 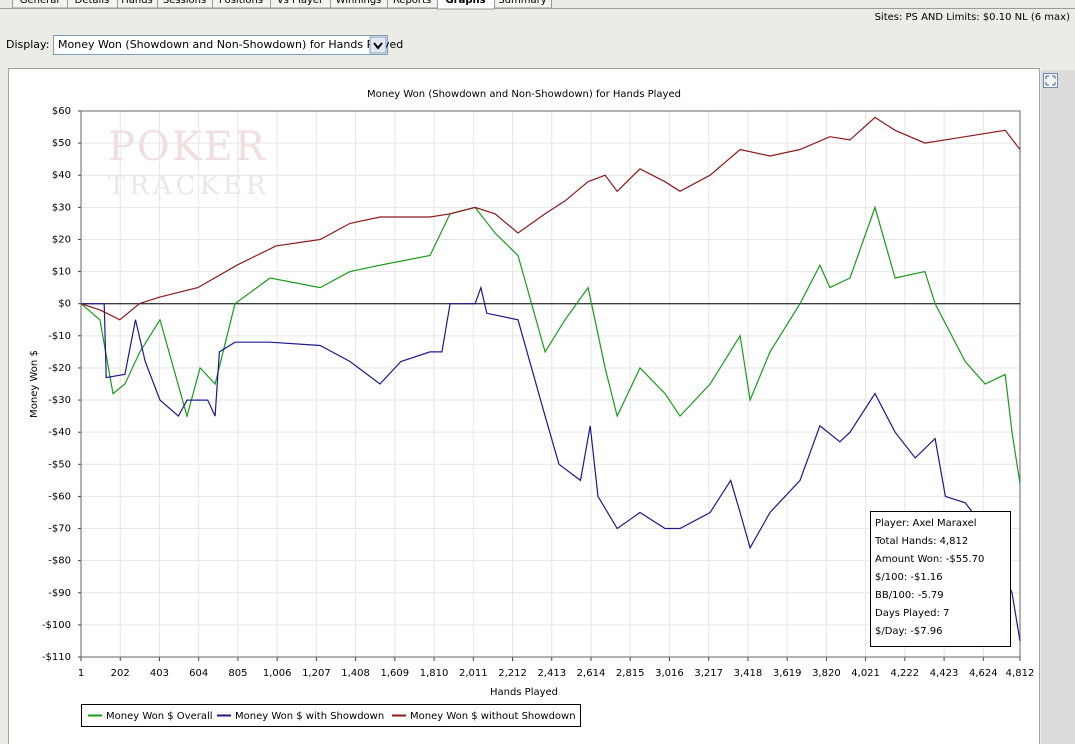 What do you see at coordinates (921, 541) in the screenshot?
I see `stats-line: Total Hands: 4,812` at bounding box center [921, 541].